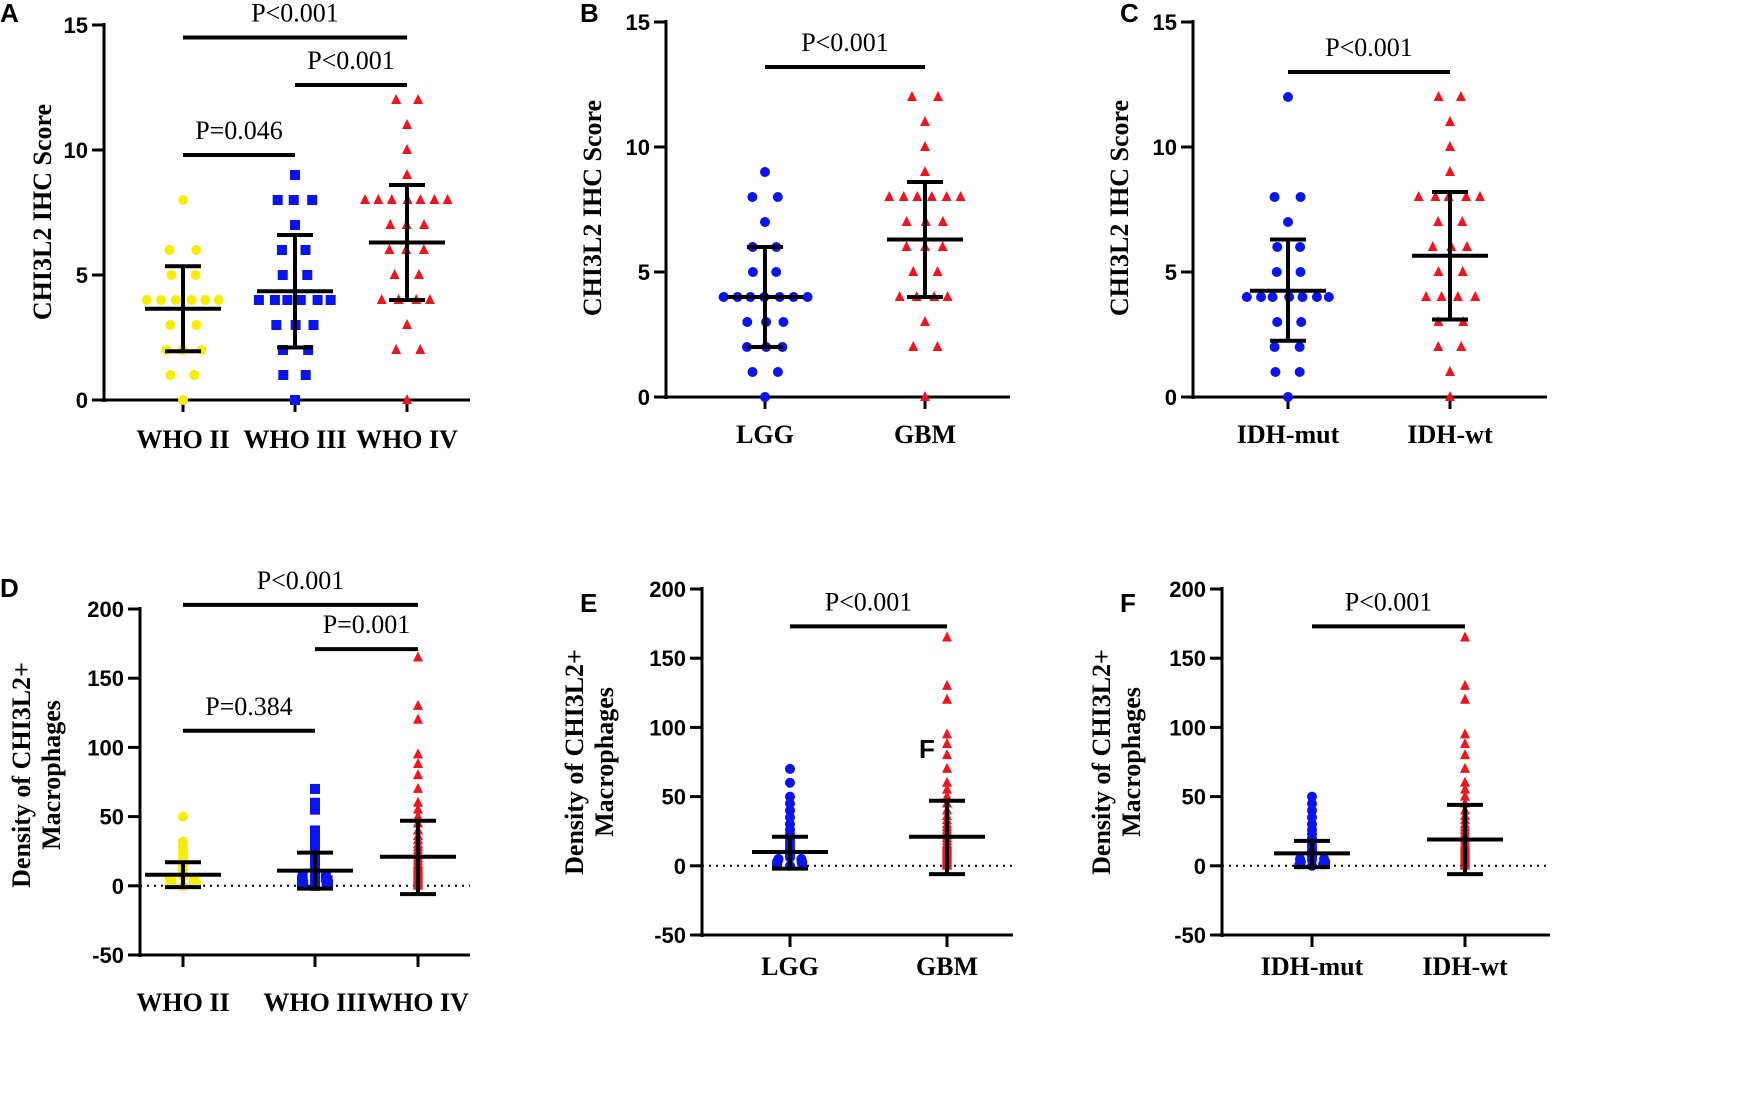 The image size is (1753, 1116). Describe the element at coordinates (82, 400) in the screenshot. I see `y-tick-label: 0` at that location.